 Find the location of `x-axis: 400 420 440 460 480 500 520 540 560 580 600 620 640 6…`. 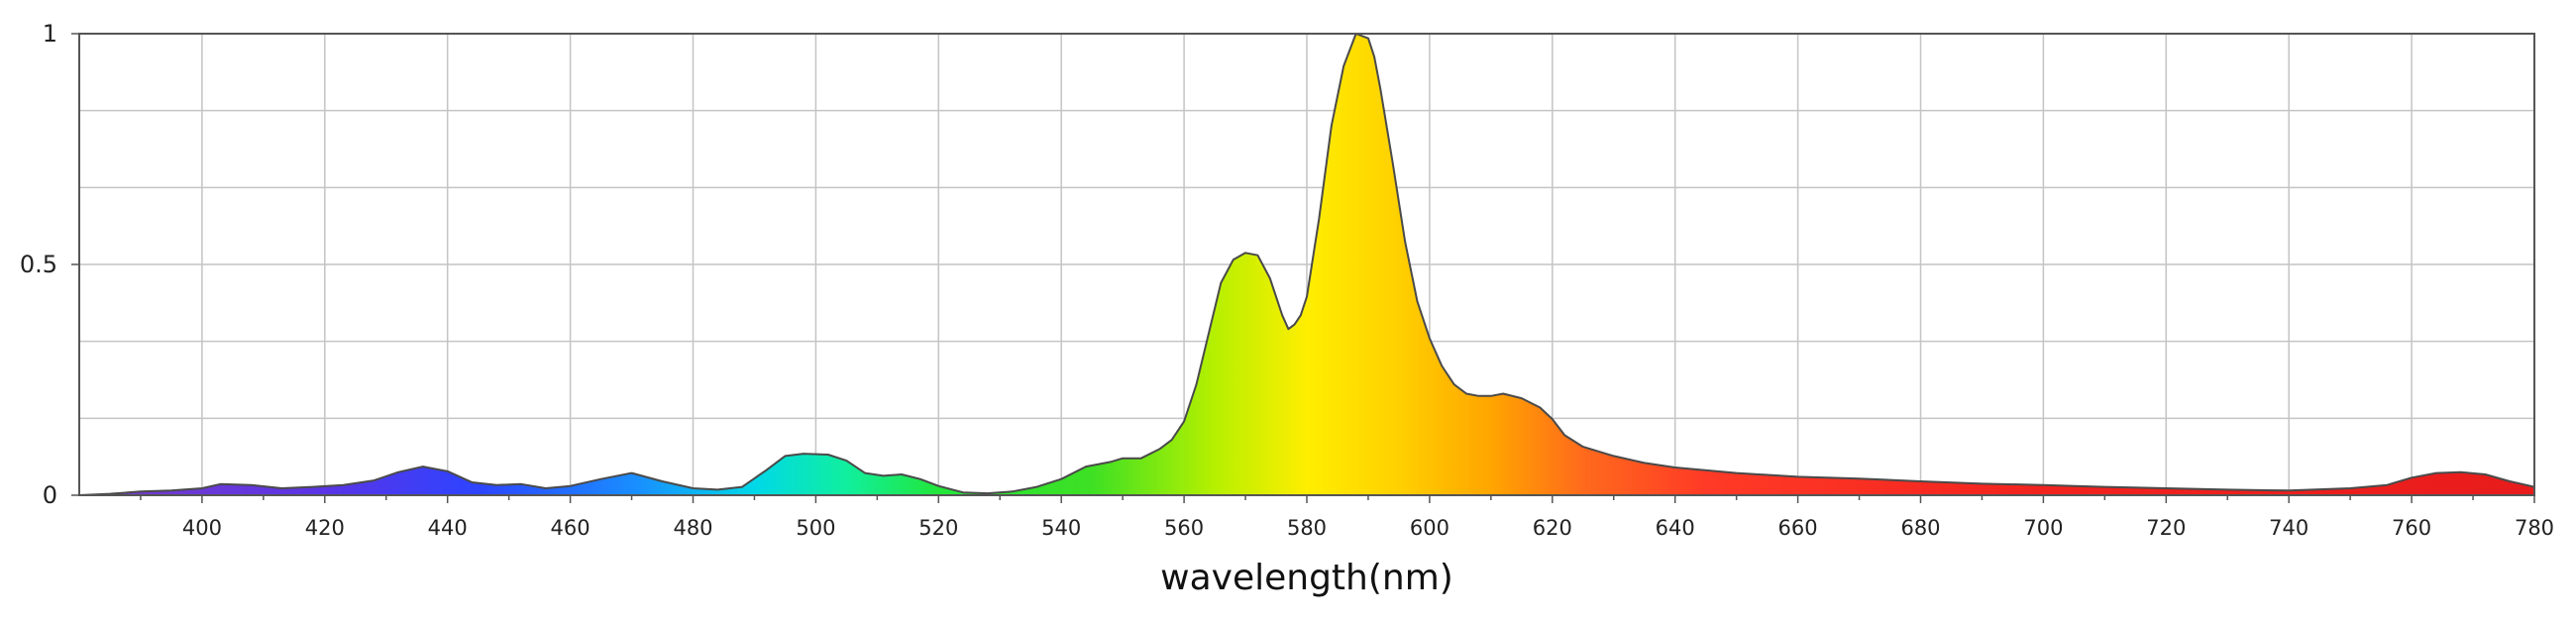

x-axis: 400 420 440 460 480 500 520 540 560 580 600 620 640 6… is located at coordinates (1347, 517).